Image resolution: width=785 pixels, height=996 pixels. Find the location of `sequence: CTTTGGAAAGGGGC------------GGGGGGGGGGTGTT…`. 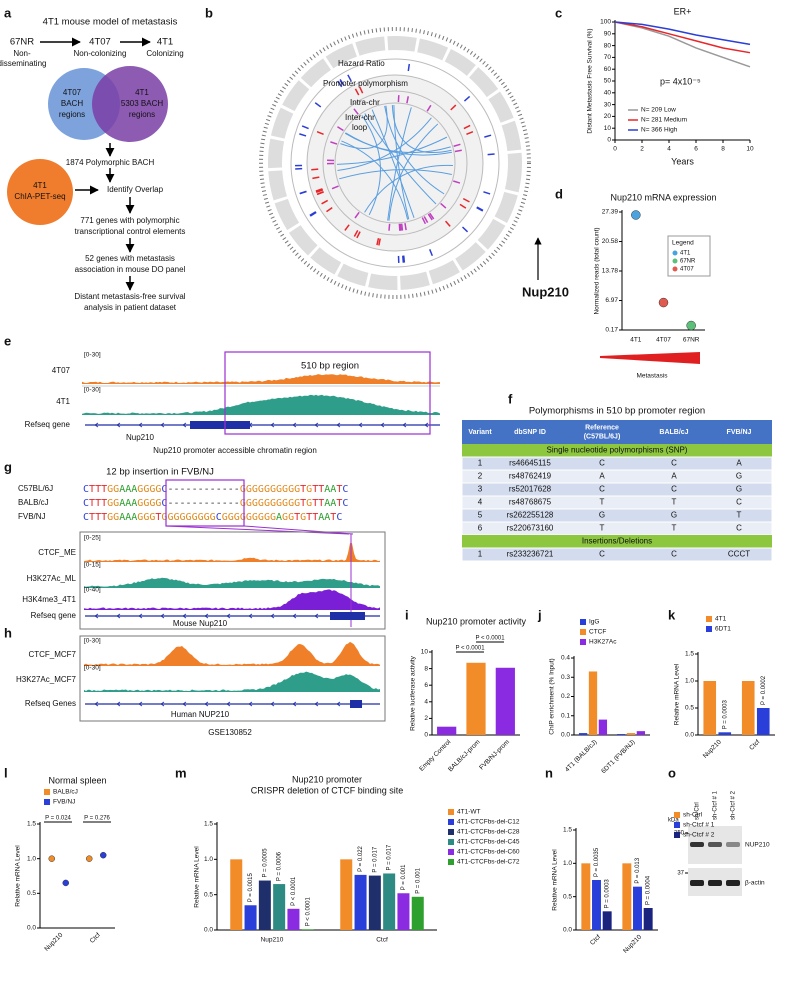

sequence: CTTTGGAAAGGGGC------------GGGGGGGGGGTGTT… is located at coordinates (215, 489).